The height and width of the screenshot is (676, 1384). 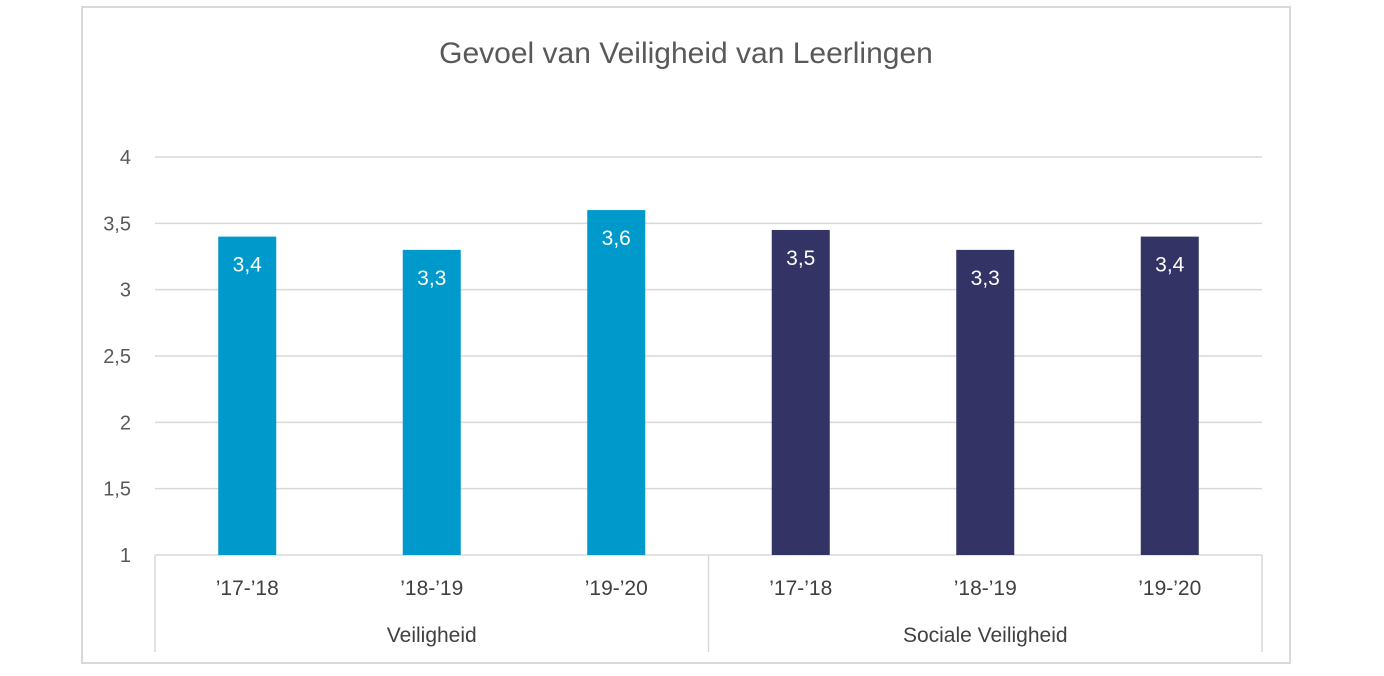 I want to click on y-tick-label: 3, so click(x=125, y=291).